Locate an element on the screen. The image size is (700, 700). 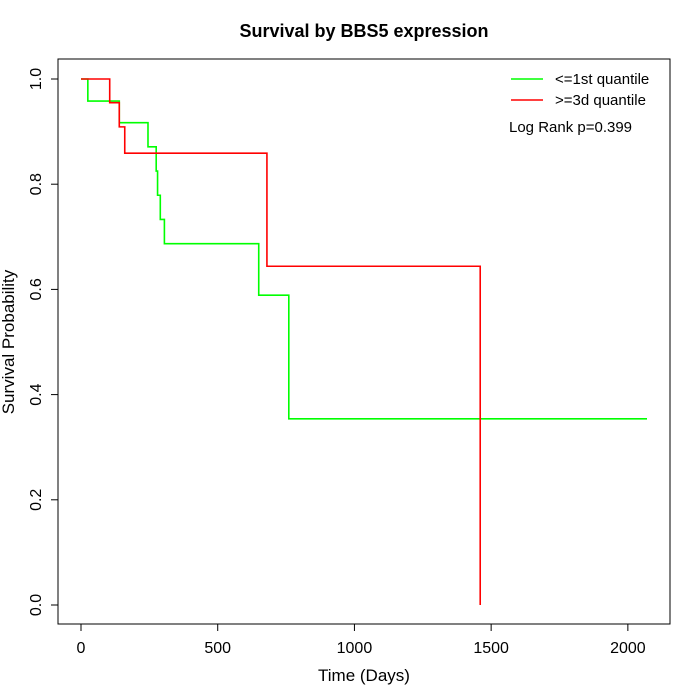
x-tick-label: 0 is located at coordinates (81, 648).